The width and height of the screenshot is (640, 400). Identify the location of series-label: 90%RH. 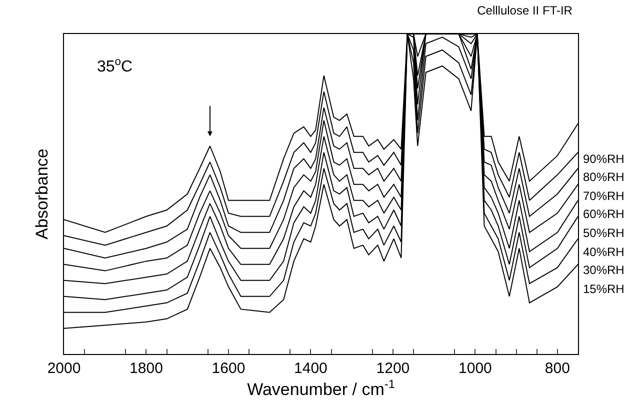
(603, 159).